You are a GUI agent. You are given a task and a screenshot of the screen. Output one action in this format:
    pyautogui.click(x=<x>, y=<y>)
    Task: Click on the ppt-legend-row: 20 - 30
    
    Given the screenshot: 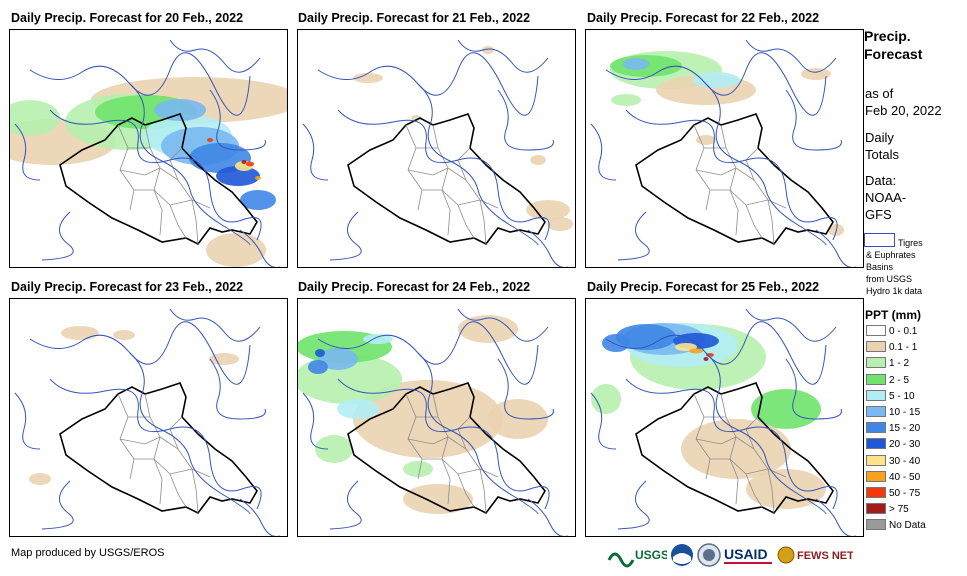 What is the action you would take?
    pyautogui.click(x=893, y=444)
    